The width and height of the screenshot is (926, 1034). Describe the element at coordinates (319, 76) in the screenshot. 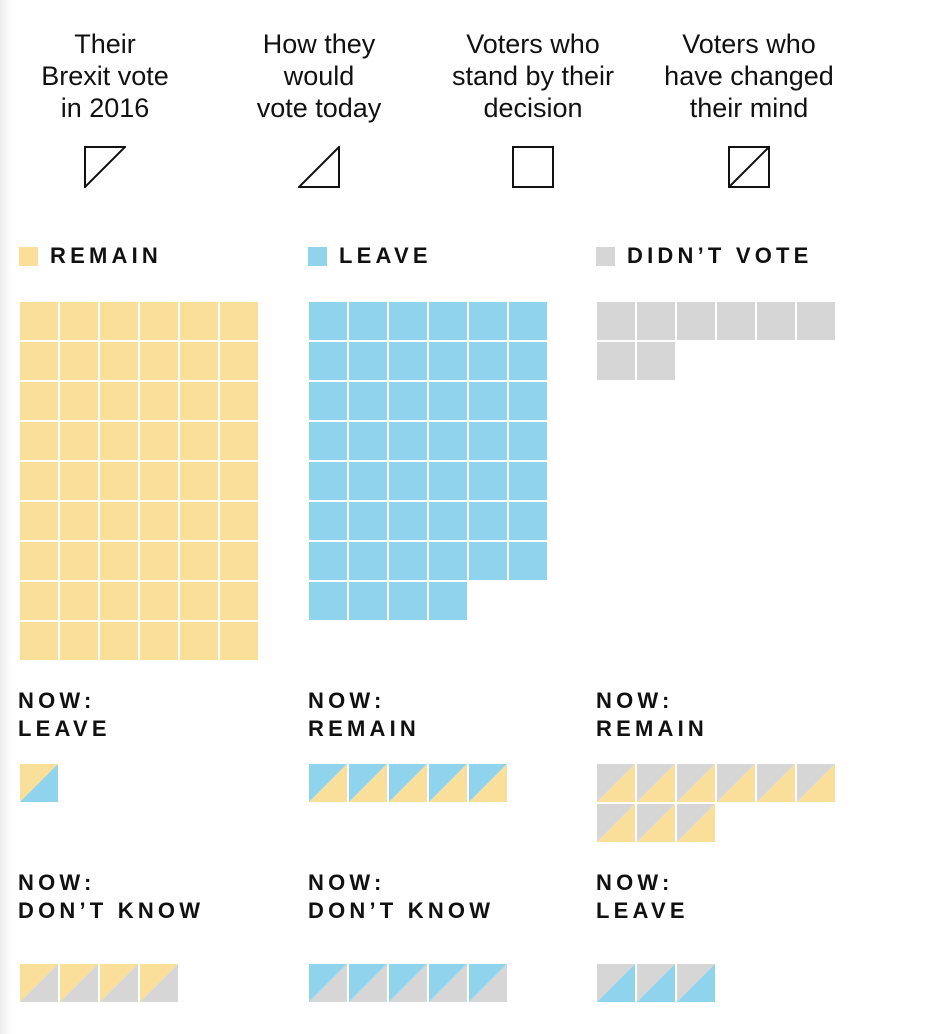

I see `legend-label-line: would` at that location.